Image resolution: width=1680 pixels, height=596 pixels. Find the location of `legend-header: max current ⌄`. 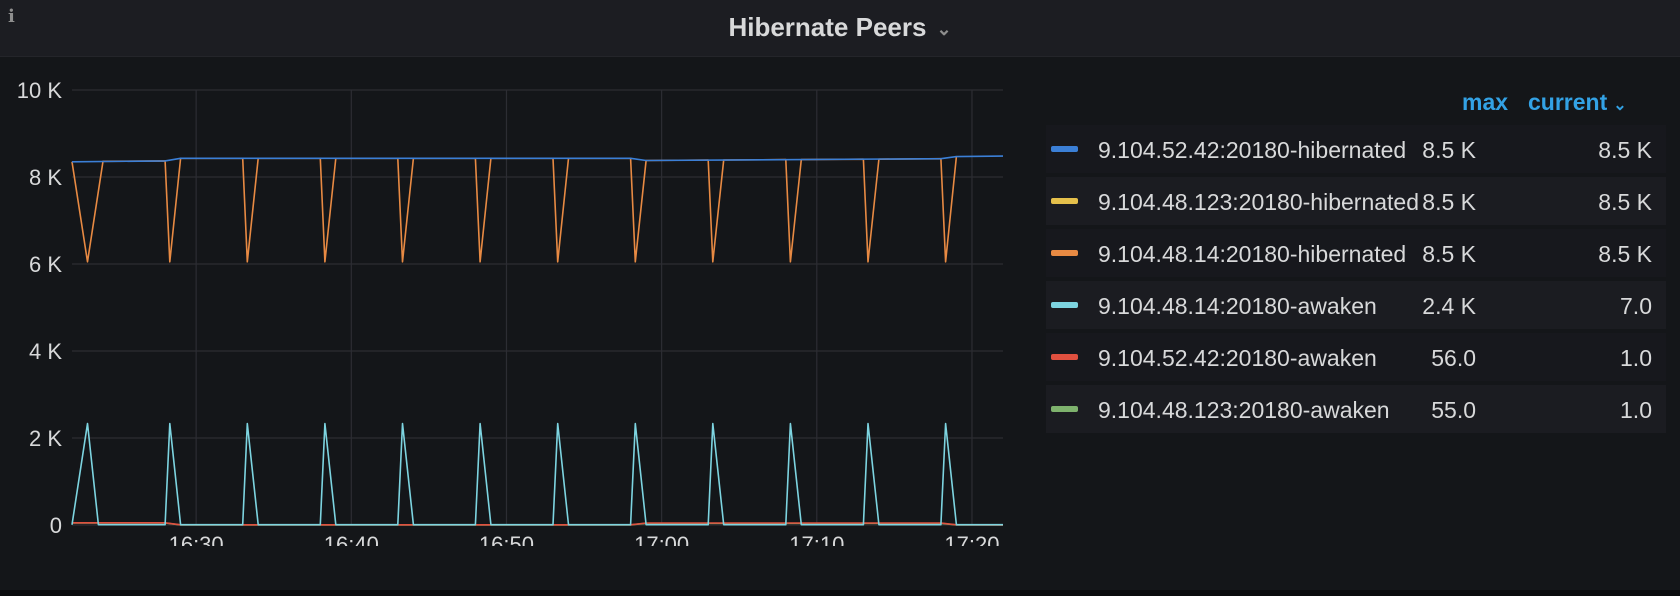

legend-header: max current ⌄ is located at coordinates (1356, 103).